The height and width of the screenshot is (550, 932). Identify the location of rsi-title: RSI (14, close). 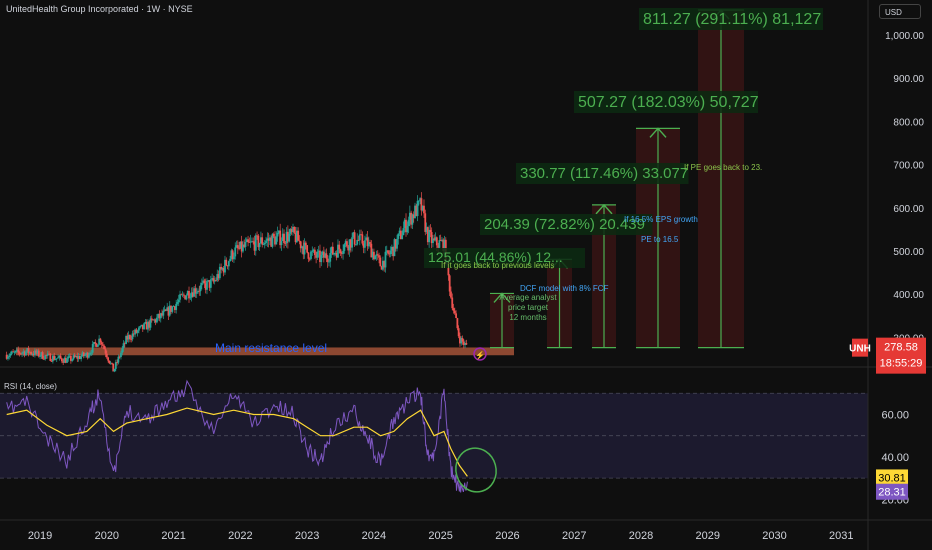
(30, 386).